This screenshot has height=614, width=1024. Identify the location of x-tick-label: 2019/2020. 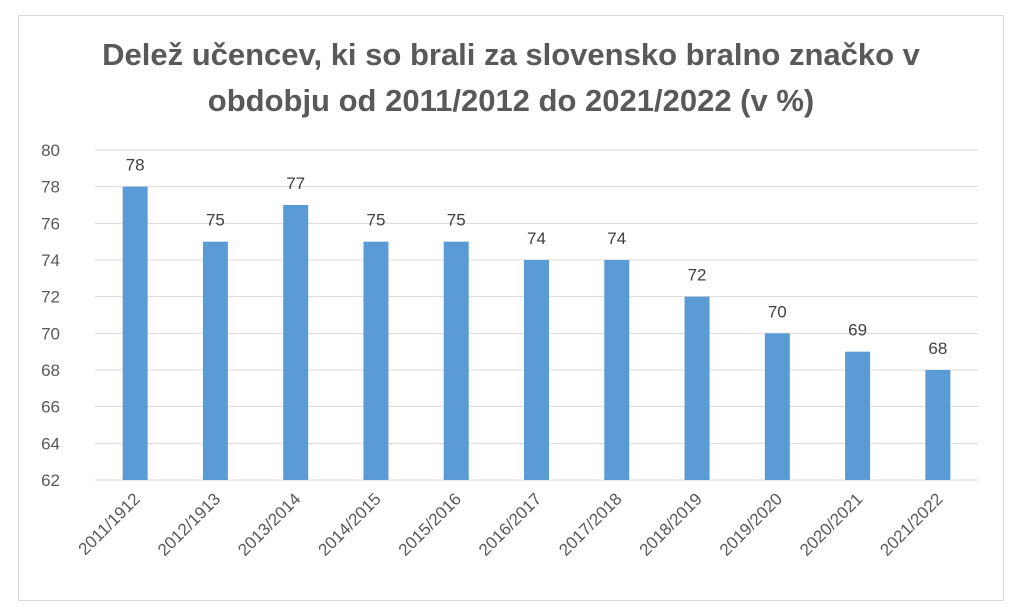
(751, 524).